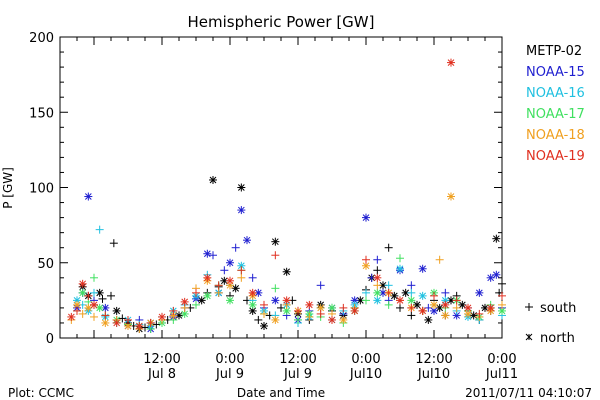  Describe the element at coordinates (555, 72) in the screenshot. I see `legend-item-noaa-15: NOAA-15` at that location.